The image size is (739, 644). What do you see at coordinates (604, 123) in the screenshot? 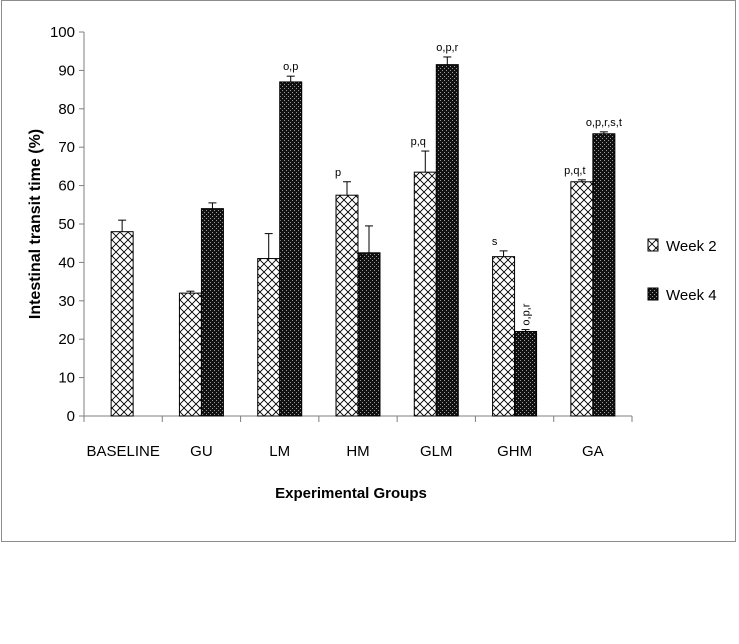
I see `data-annotation: o,p,r,s,t` at bounding box center [604, 123].